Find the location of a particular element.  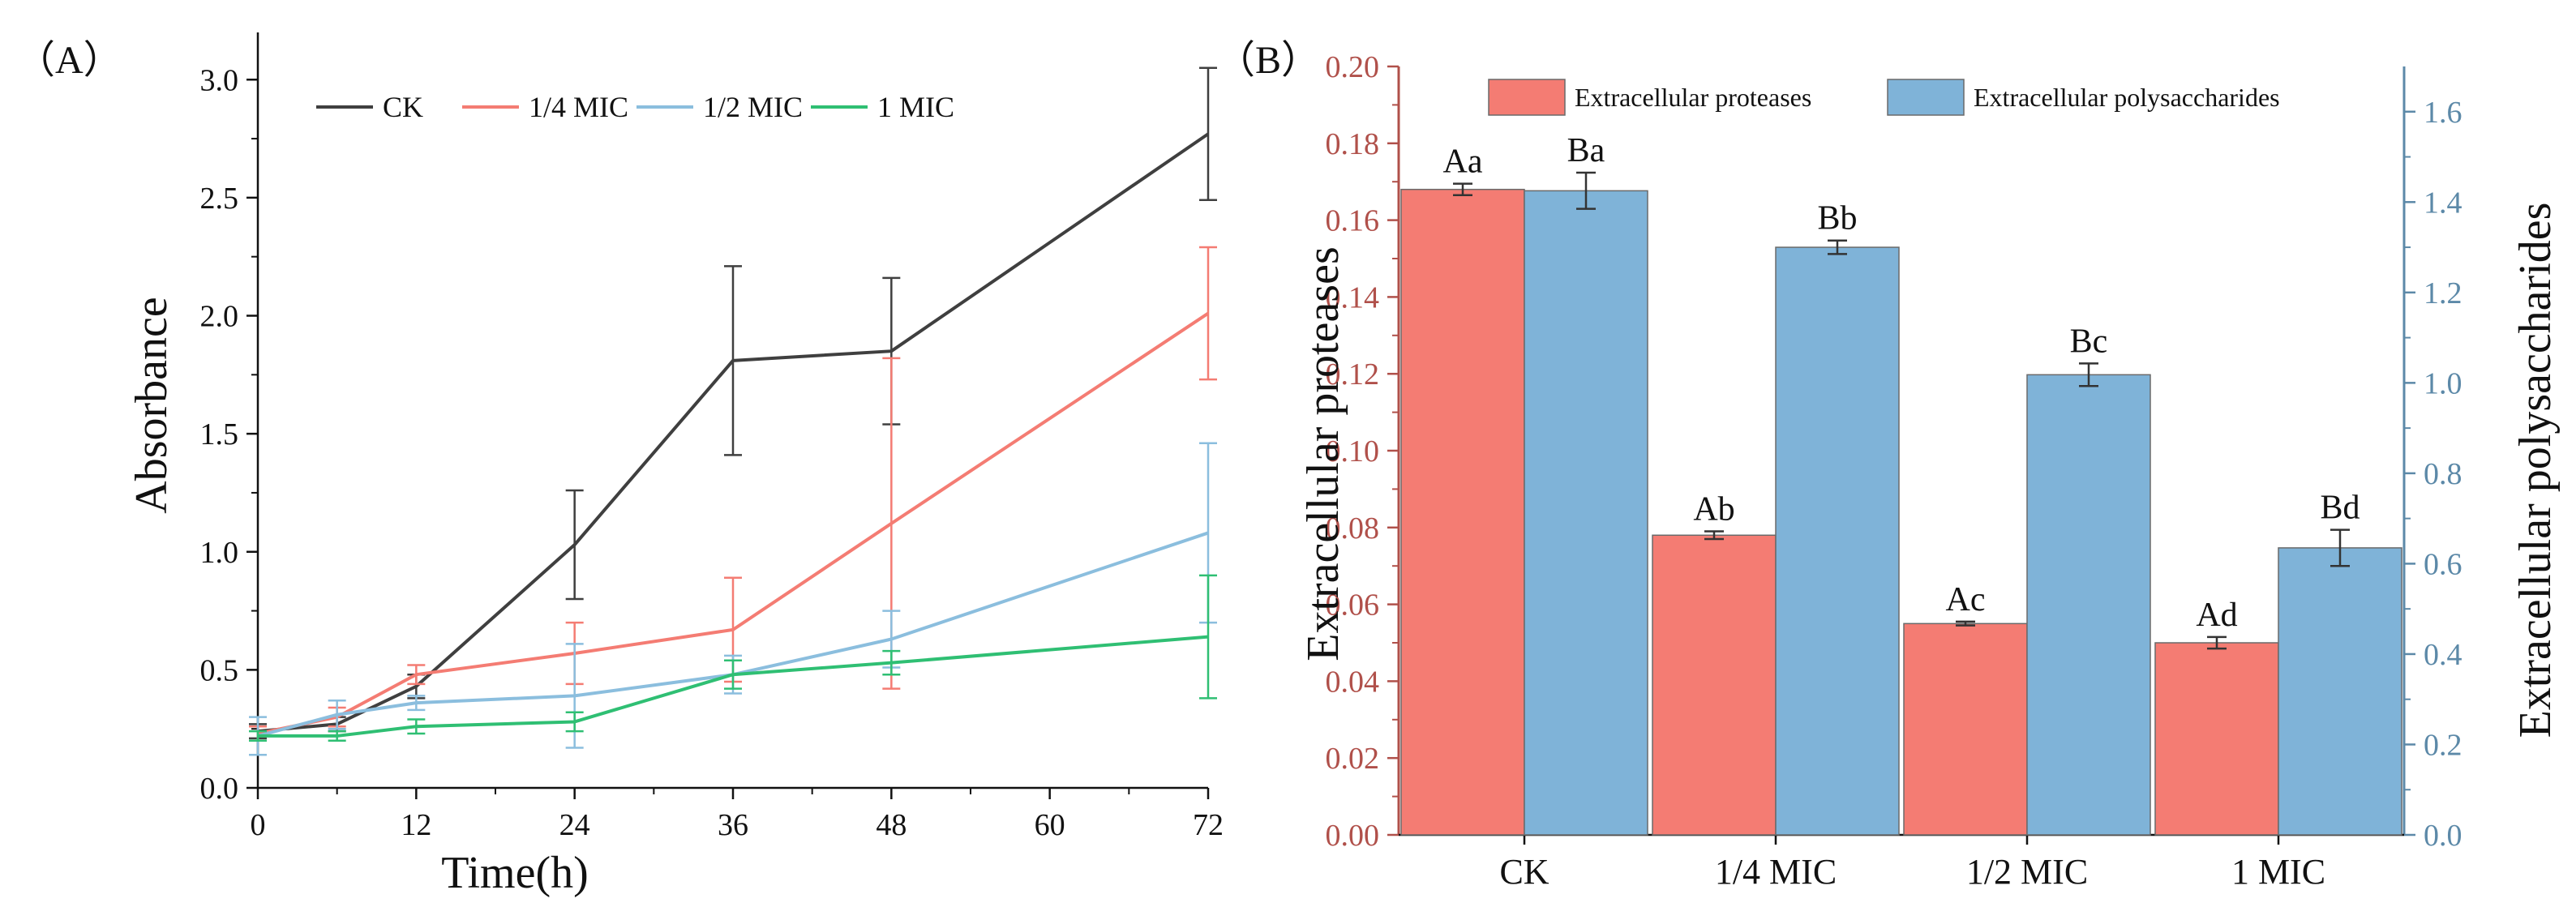

significance-label: Ad is located at coordinates (2216, 615).